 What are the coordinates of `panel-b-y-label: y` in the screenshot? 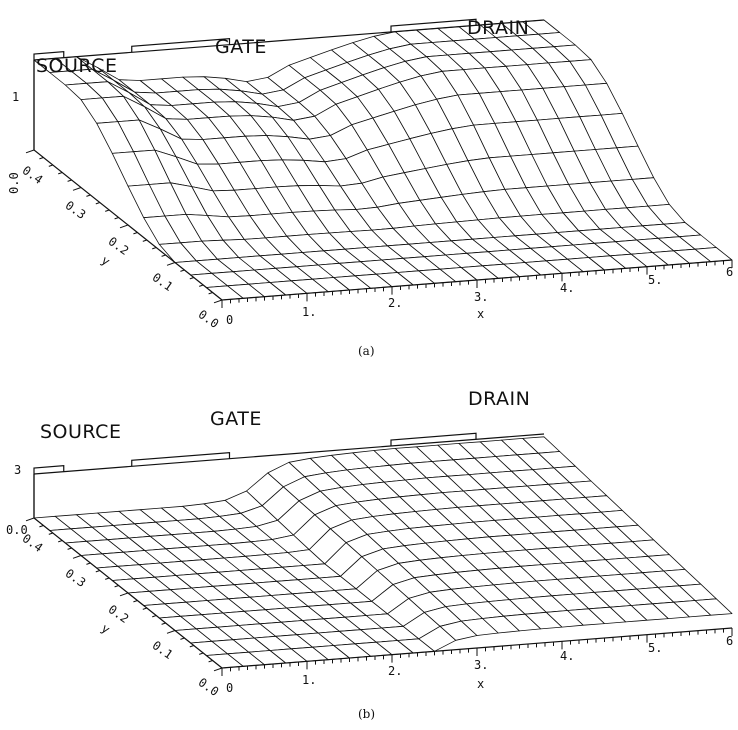 It's located at (106, 629).